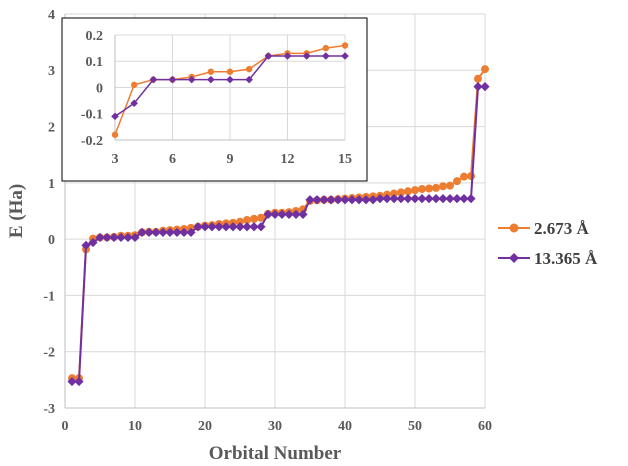 The width and height of the screenshot is (628, 466). What do you see at coordinates (95, 36) in the screenshot?
I see `inset-y-tick-label-4: 0.2` at bounding box center [95, 36].